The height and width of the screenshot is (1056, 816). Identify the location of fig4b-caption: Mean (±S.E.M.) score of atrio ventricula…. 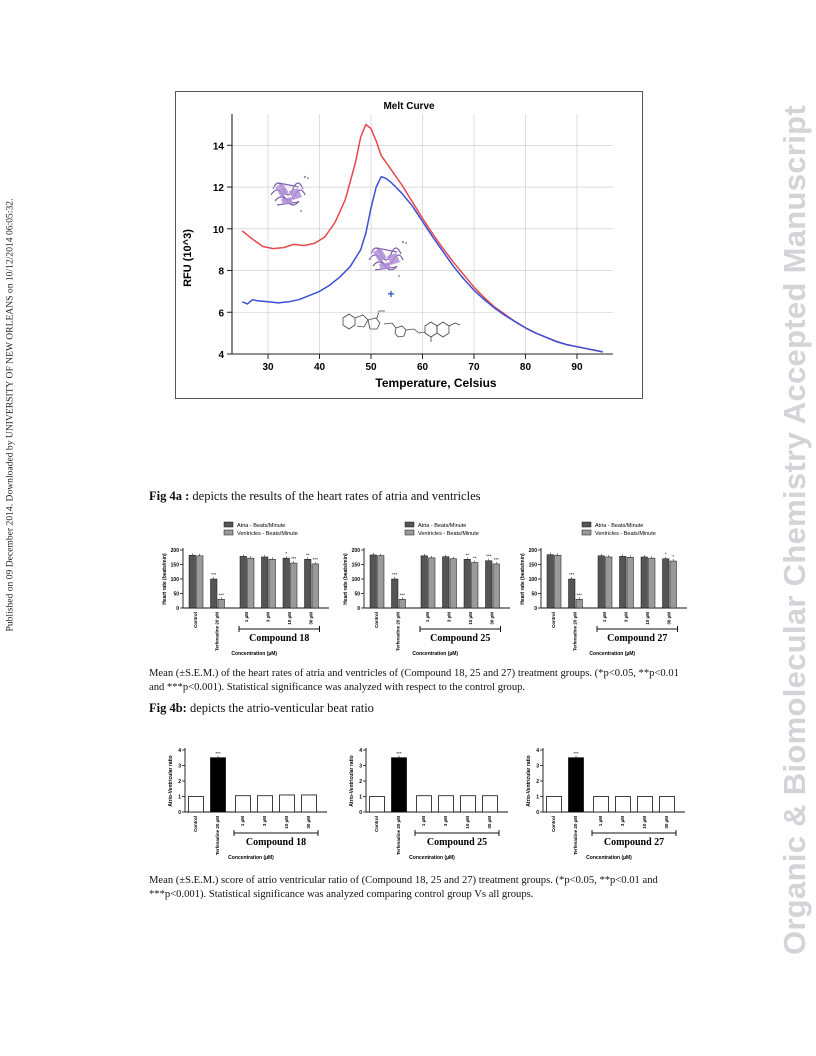
(403, 887).